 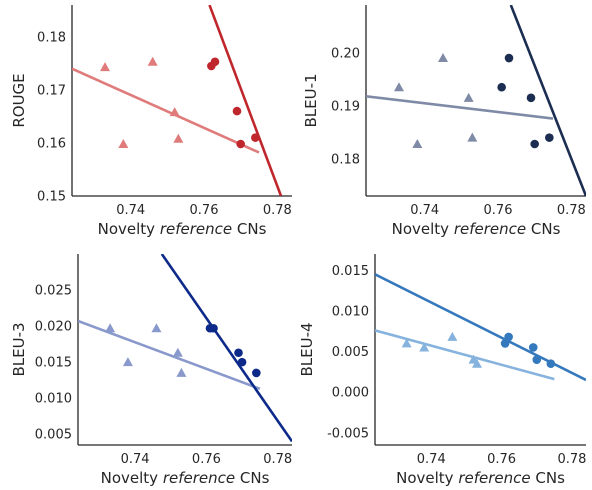 What do you see at coordinates (311, 100) in the screenshot?
I see `y-axis-label: BLEU-1` at bounding box center [311, 100].